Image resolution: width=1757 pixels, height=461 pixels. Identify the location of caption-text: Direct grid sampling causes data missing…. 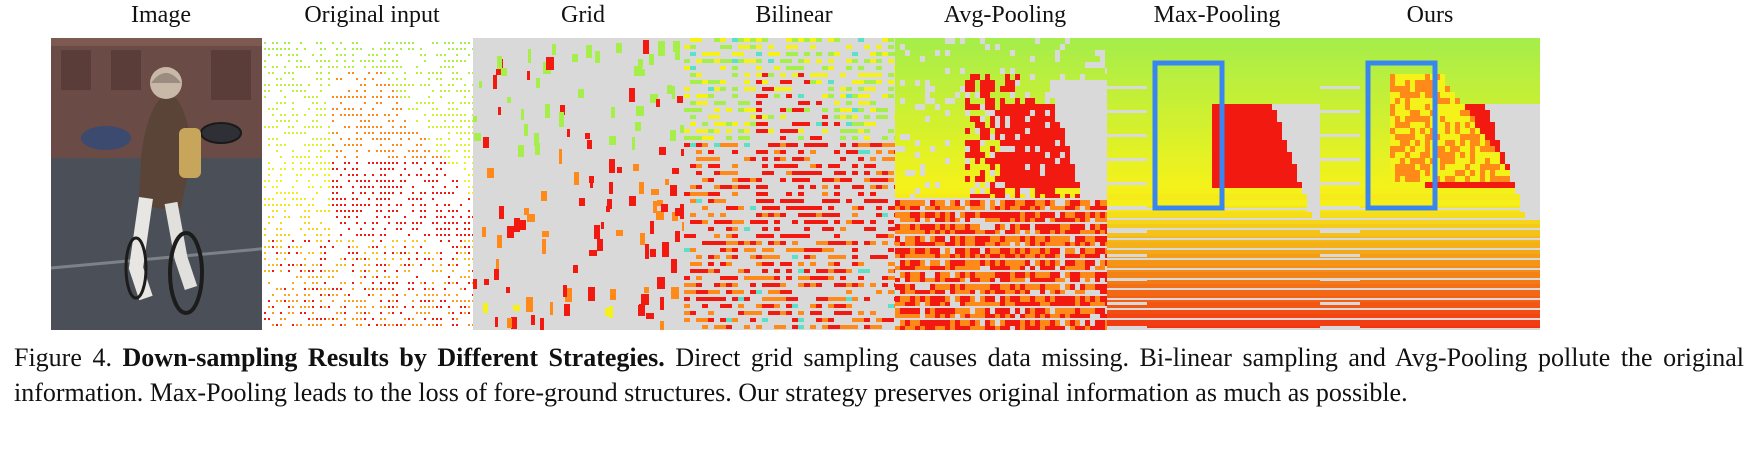
(879, 375).